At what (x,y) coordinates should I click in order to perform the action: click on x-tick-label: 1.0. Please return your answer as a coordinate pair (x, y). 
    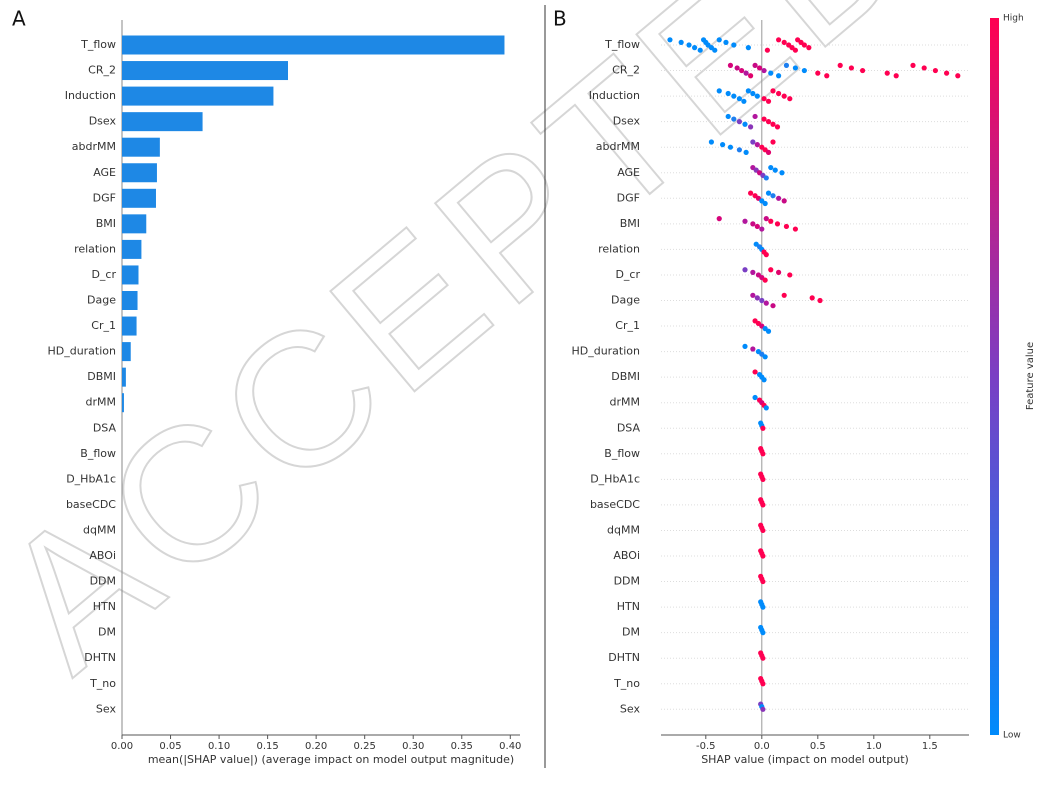
    Looking at the image, I should click on (874, 746).